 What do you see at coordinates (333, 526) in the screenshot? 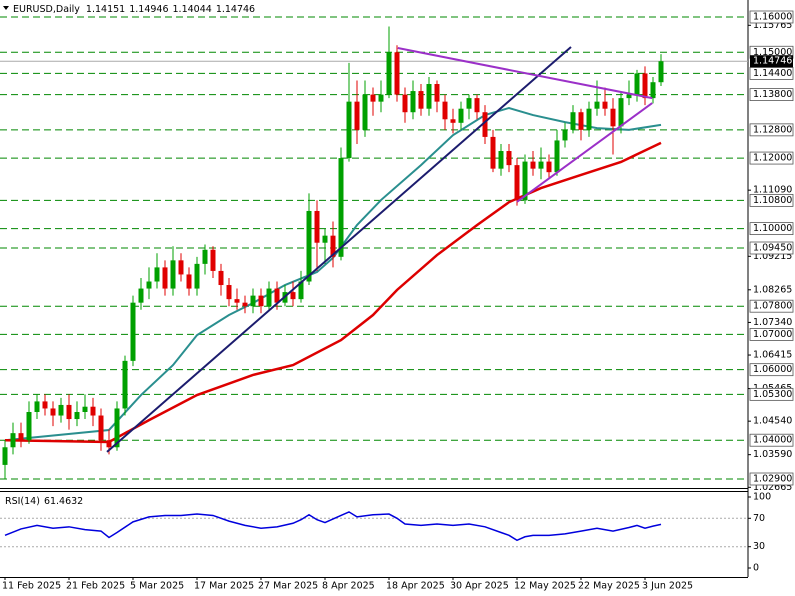
I see `rsi-line` at bounding box center [333, 526].